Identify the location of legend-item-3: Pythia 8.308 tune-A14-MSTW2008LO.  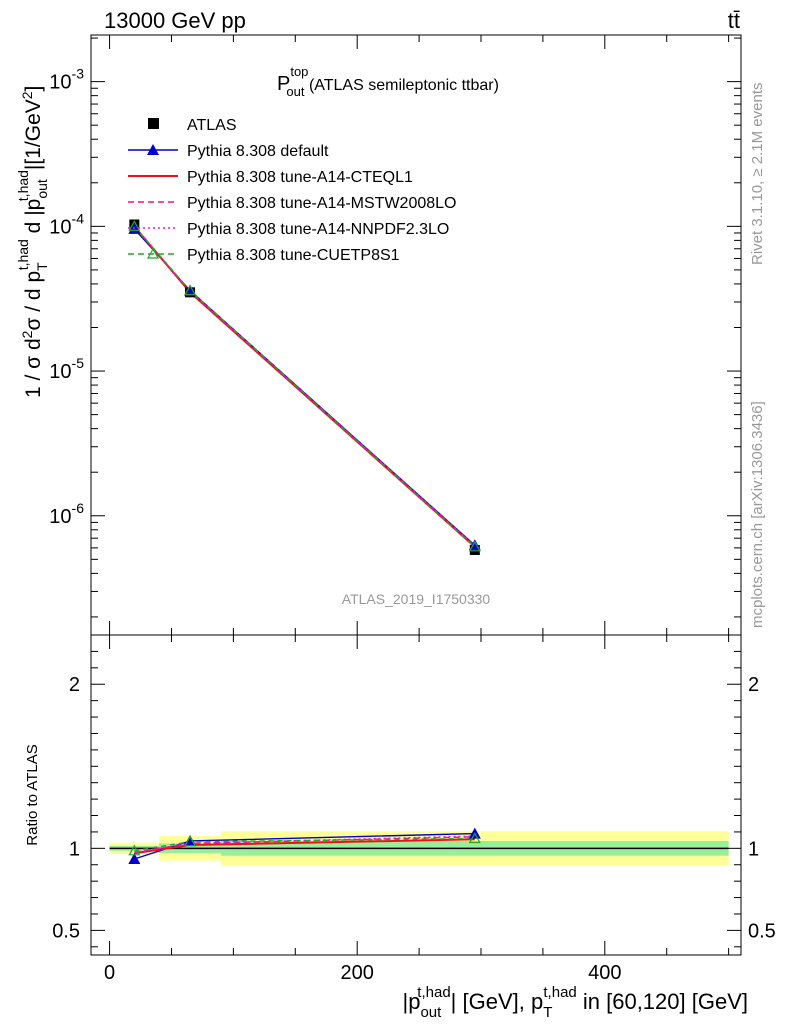
(292, 203).